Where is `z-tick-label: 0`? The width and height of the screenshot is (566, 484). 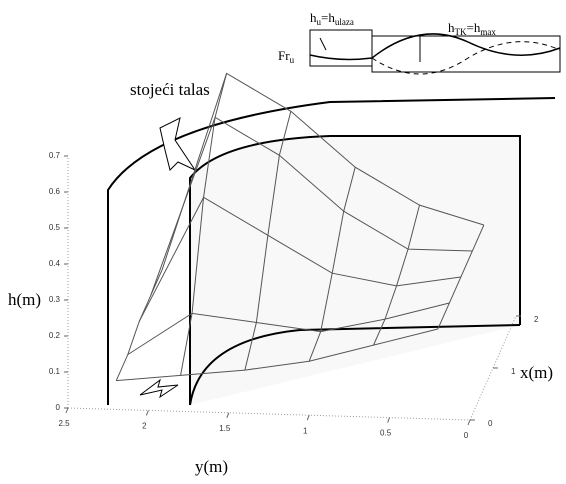
z-tick-label: 0 is located at coordinates (58, 407).